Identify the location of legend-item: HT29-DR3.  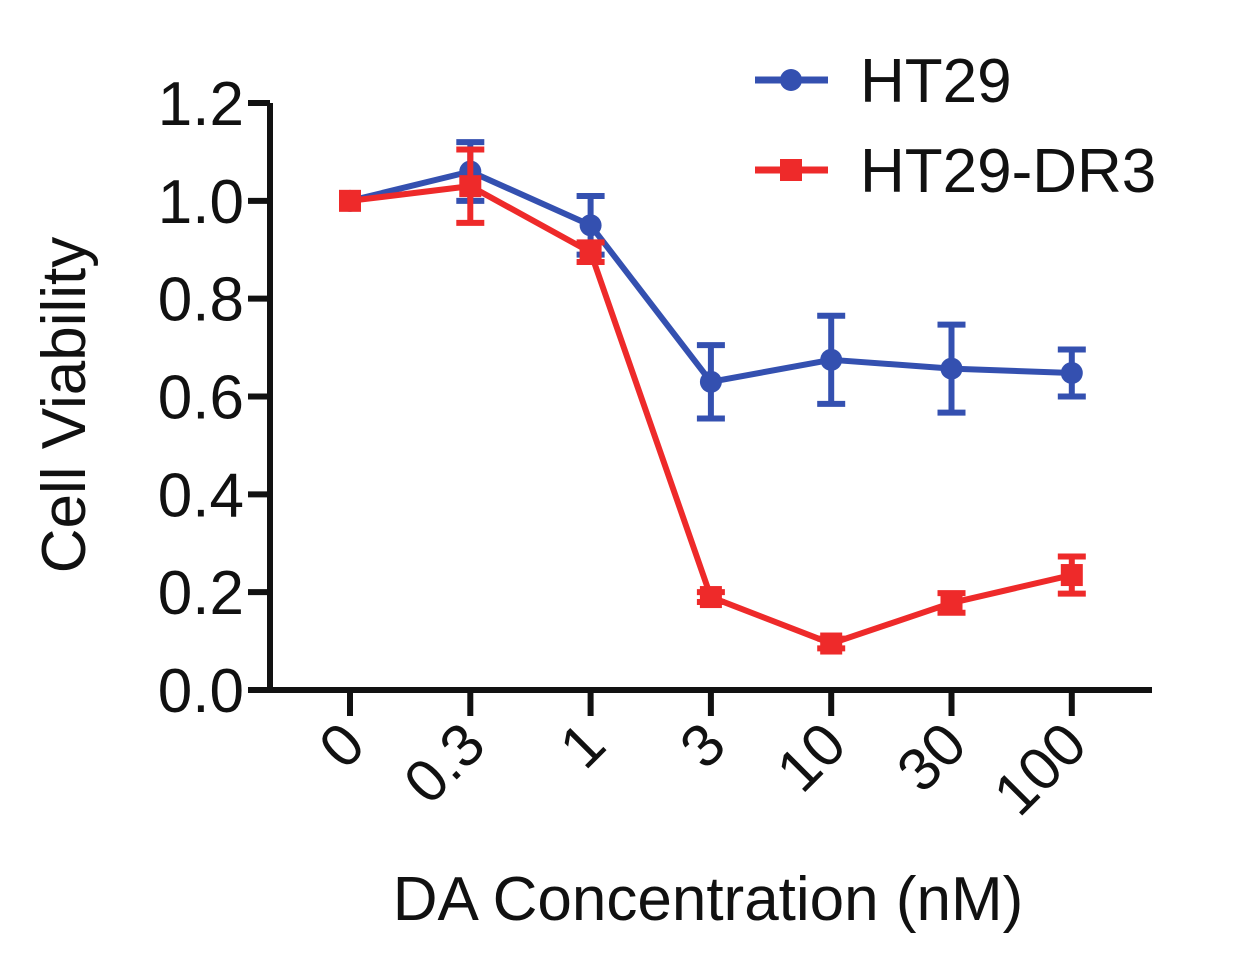
(955, 171).